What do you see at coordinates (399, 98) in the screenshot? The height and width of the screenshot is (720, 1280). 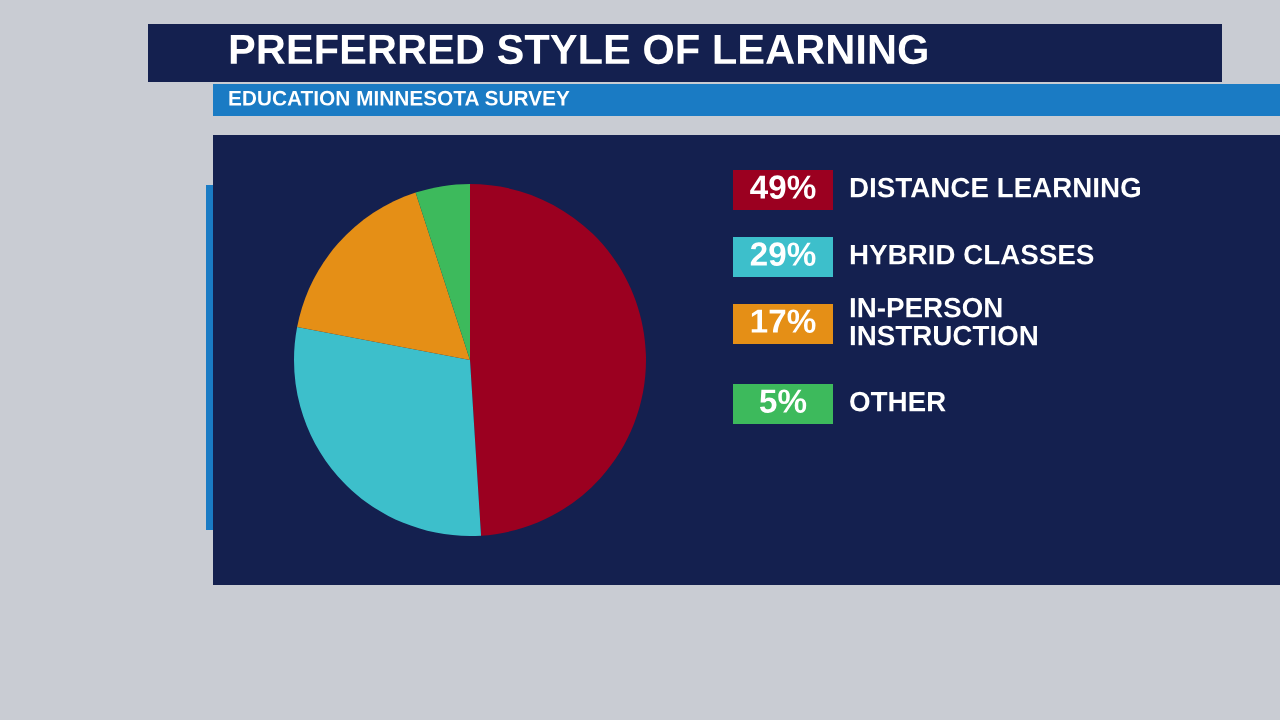 I see `chart-subtitle: EDUCATION MINNESOTA SURVEY` at bounding box center [399, 98].